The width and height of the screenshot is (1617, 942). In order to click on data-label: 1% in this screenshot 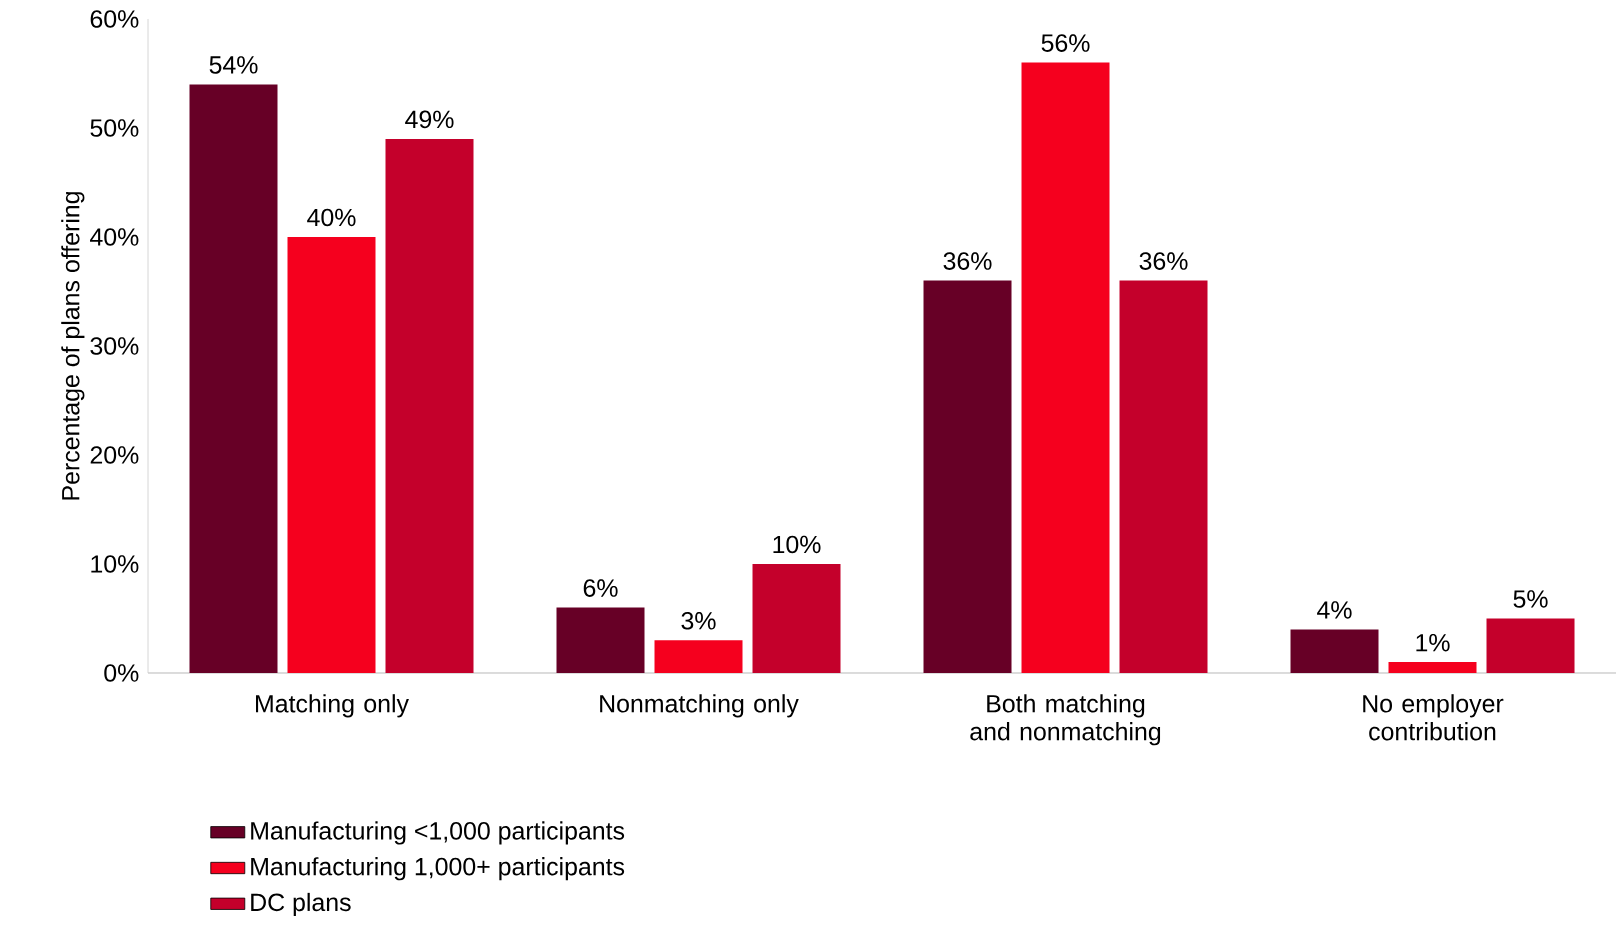, I will do `click(1433, 642)`.